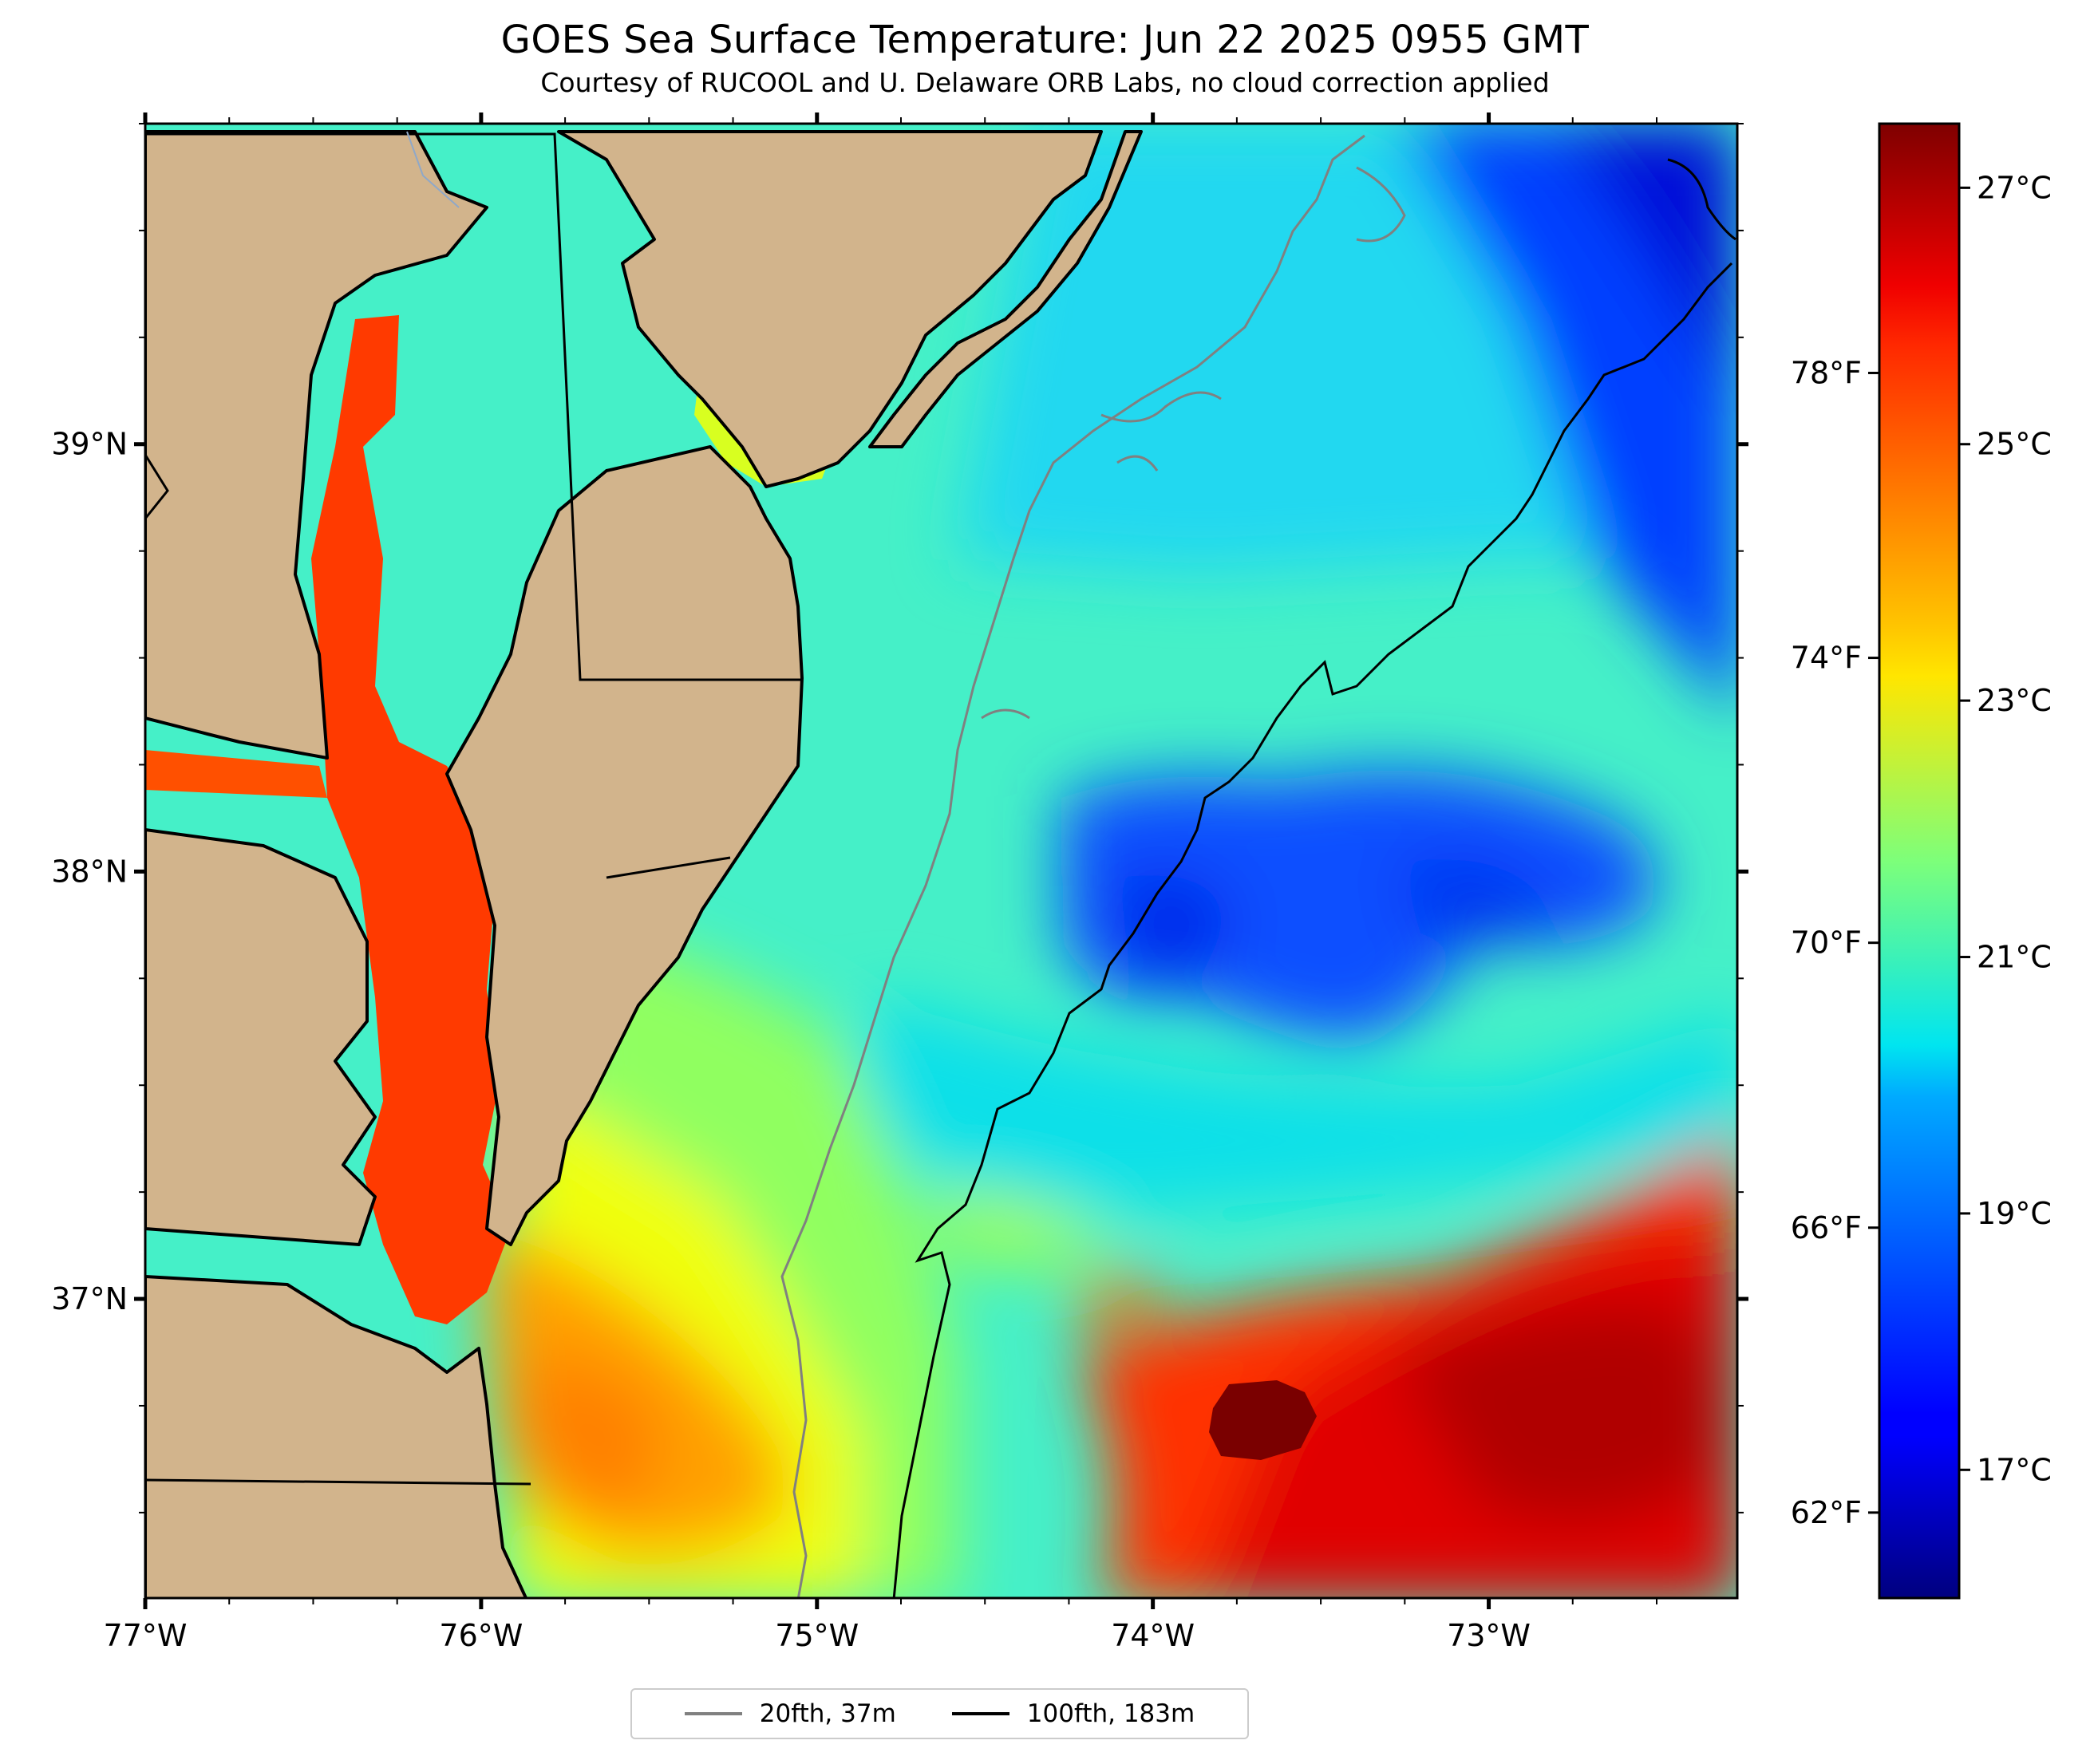  I want to click on fahrenheit-tick-label: 62°F, so click(1826, 1512).